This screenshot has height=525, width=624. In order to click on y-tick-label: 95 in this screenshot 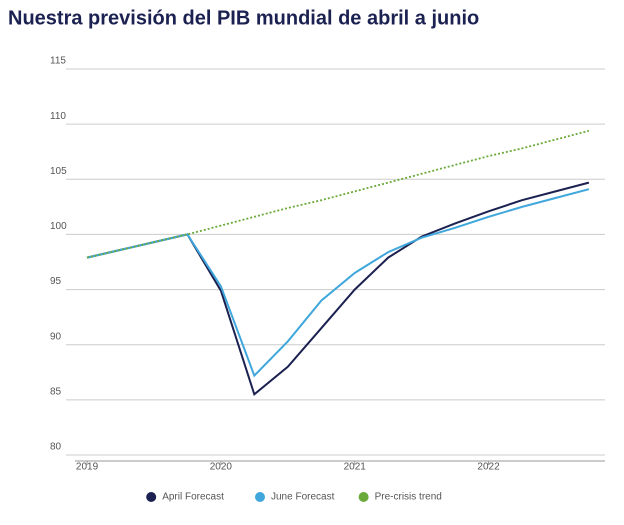, I will do `click(56, 281)`.